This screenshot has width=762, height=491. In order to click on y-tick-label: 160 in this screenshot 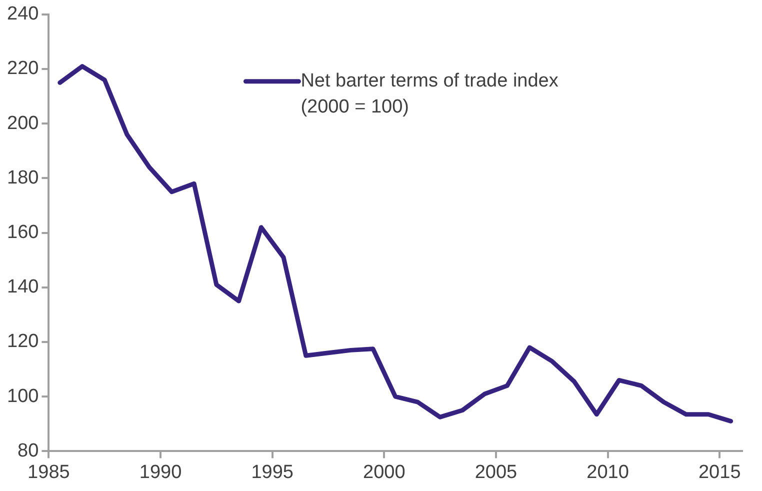, I will do `click(23, 233)`.